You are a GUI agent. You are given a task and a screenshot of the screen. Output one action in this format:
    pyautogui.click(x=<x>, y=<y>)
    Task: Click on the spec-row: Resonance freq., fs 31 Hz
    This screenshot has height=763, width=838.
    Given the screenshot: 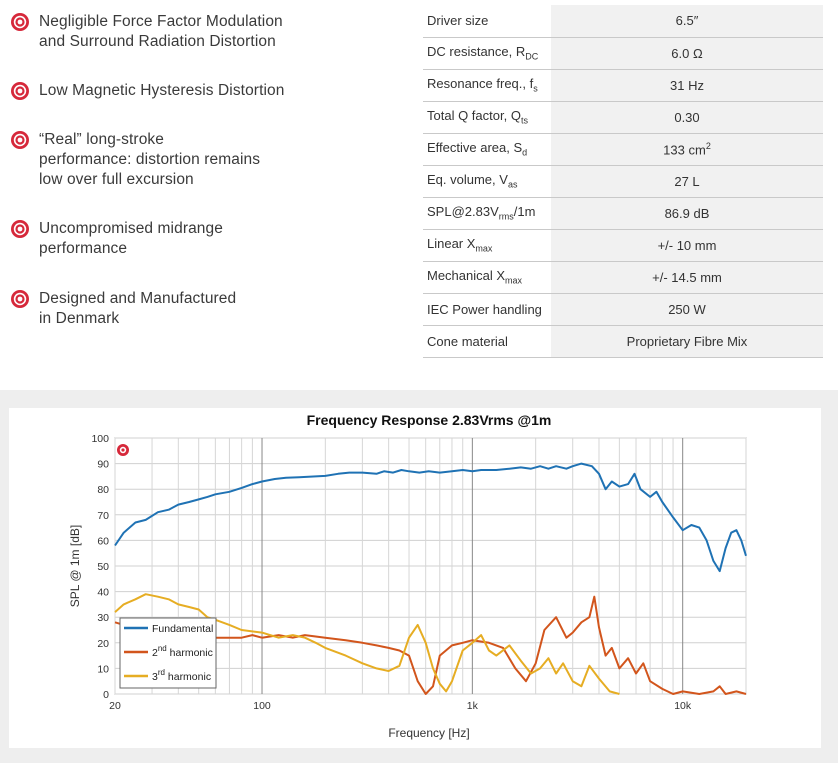 What is the action you would take?
    pyautogui.click(x=623, y=85)
    